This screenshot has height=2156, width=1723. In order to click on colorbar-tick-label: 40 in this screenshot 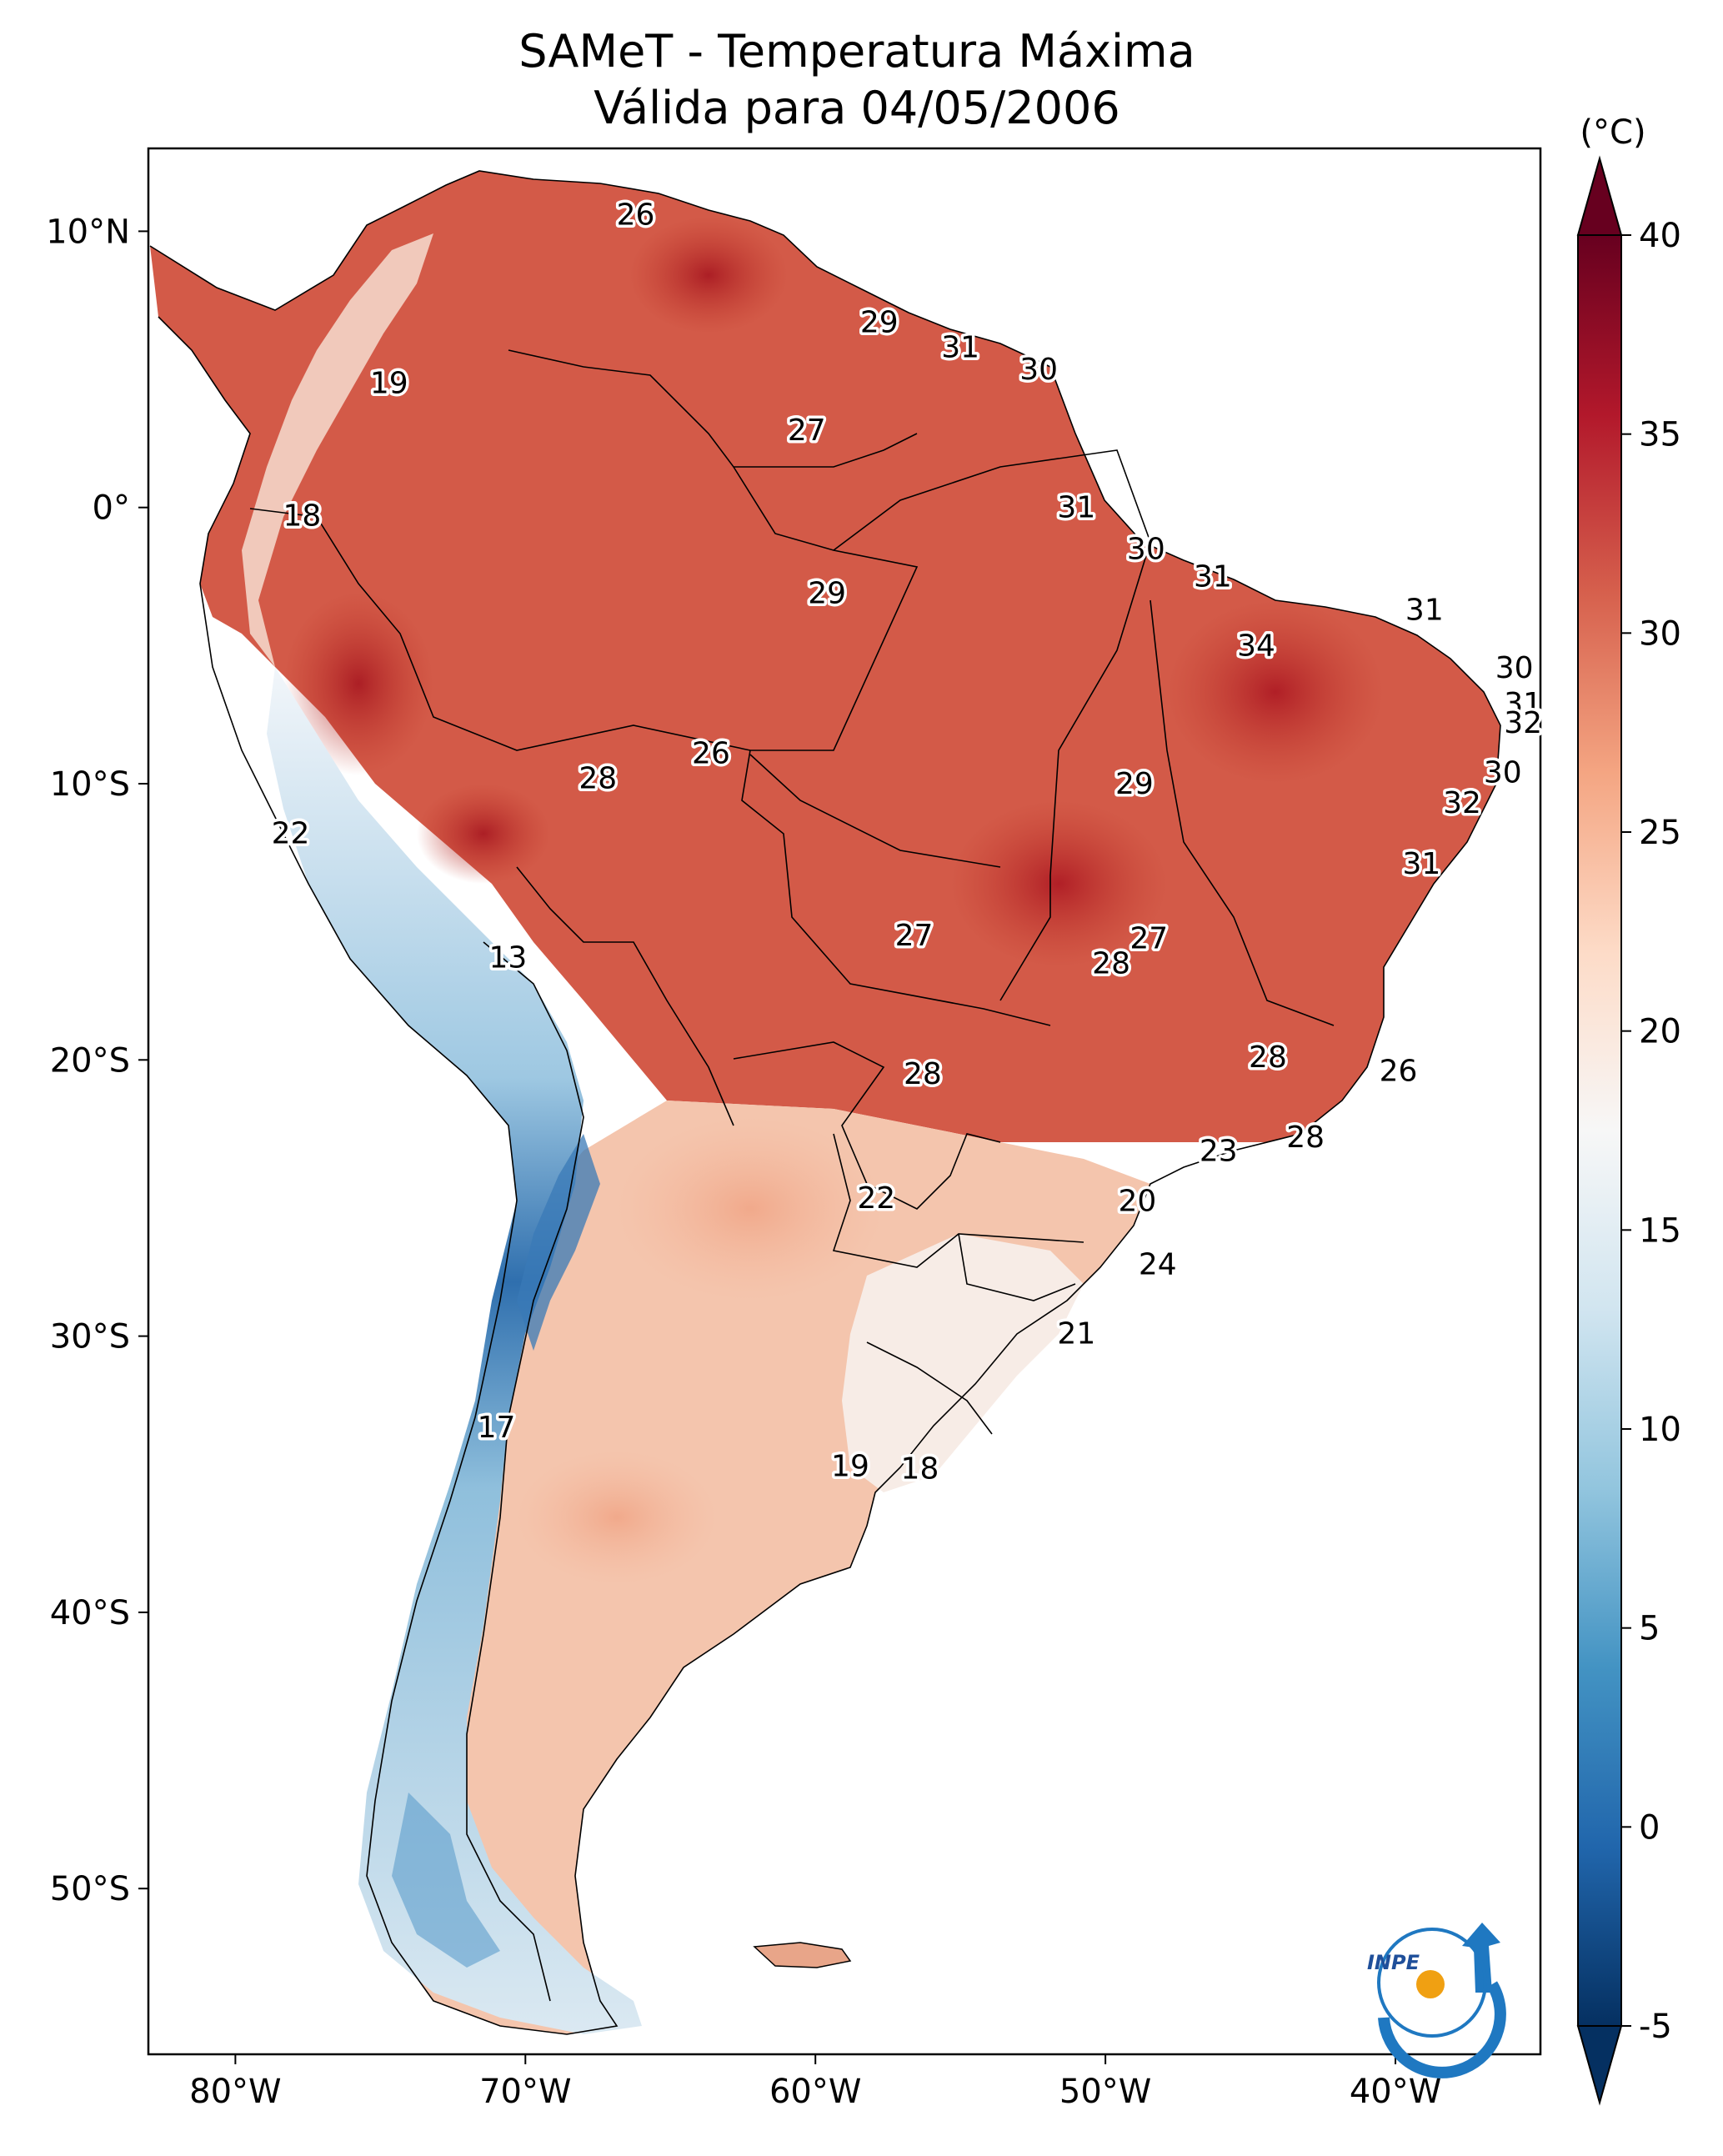, I will do `click(1660, 236)`.